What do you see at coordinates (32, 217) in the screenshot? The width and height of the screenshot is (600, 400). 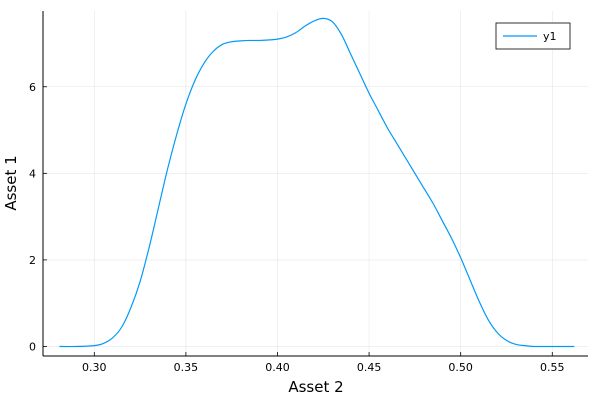 I see `y-tick-labels: 0 2 4 6` at bounding box center [32, 217].